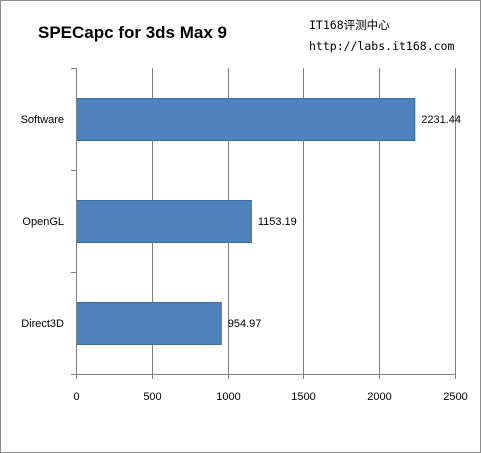 This screenshot has height=453, width=481. Describe the element at coordinates (132, 32) in the screenshot. I see `chart-title: SPECapc for 3ds Max 9` at that location.